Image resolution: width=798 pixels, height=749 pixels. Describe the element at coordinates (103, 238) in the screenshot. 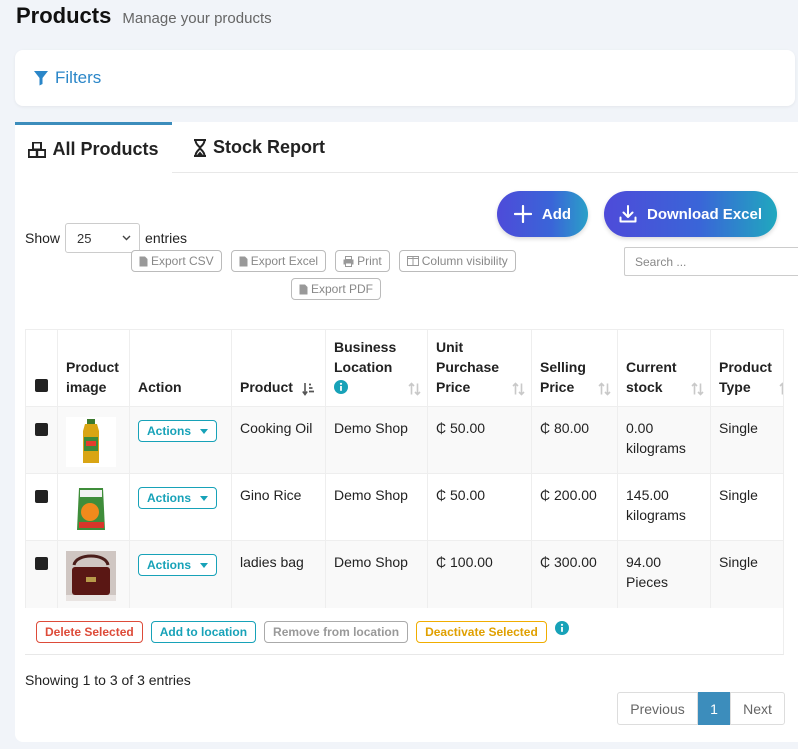

I see `entries-select: 25` at that location.